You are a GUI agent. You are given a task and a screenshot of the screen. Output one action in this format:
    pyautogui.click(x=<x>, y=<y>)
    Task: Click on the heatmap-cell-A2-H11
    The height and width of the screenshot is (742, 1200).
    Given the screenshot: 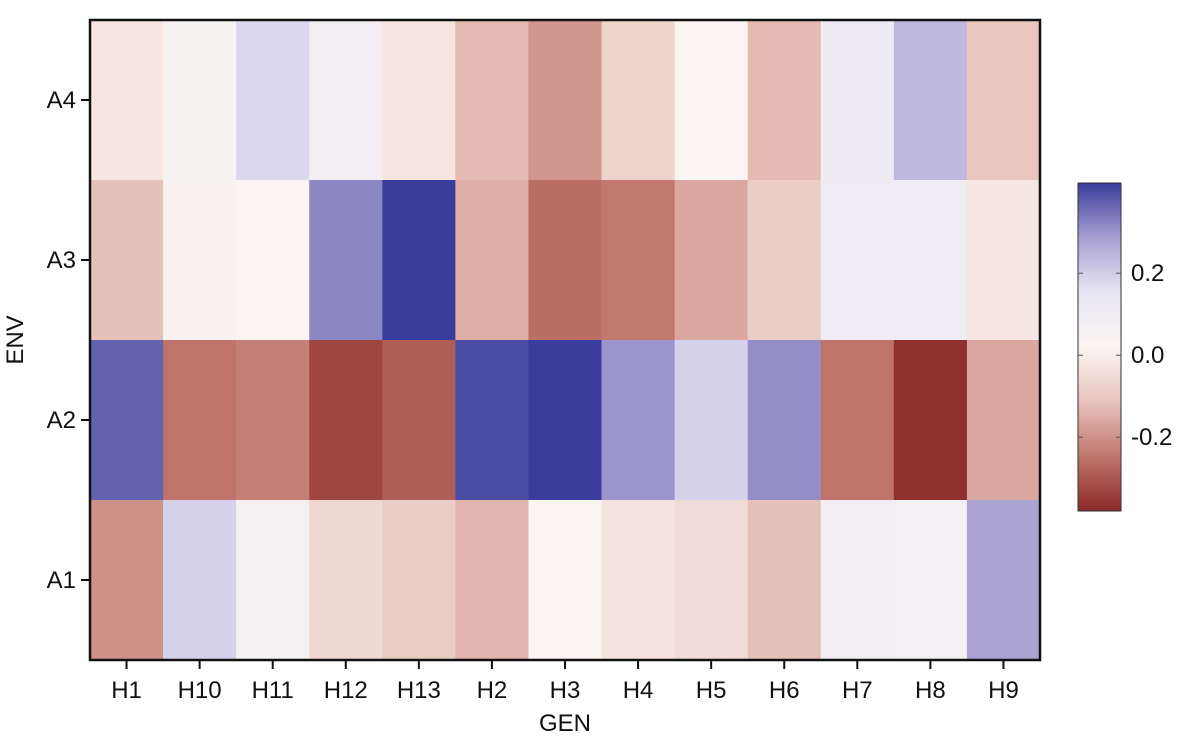 What is the action you would take?
    pyautogui.click(x=273, y=420)
    